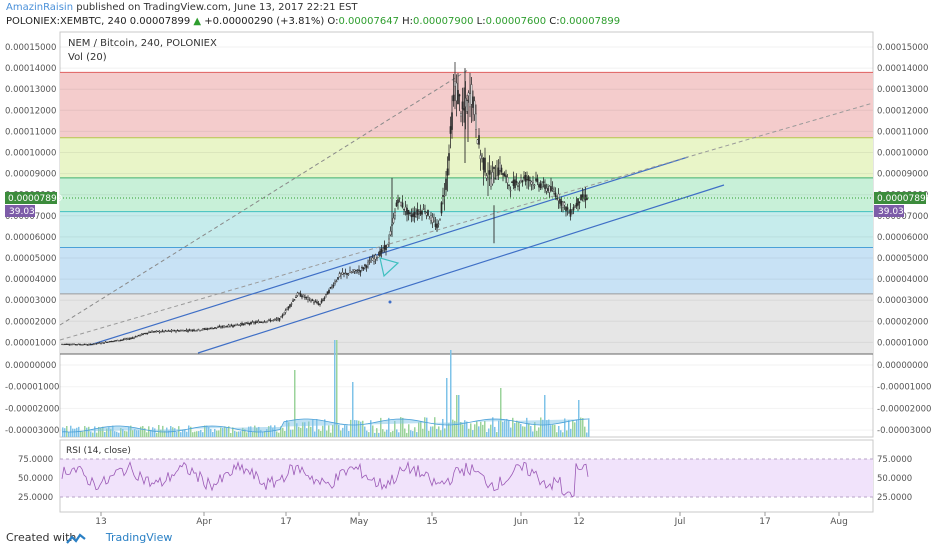 The width and height of the screenshot is (932, 550). I want to click on price-tick-label-right: 0.00010000, so click(902, 154).